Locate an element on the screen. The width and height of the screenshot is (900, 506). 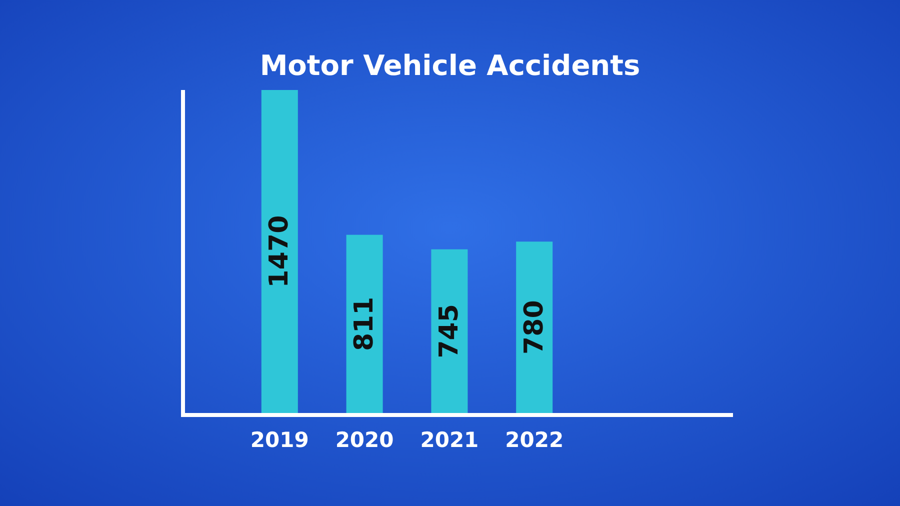
x-tick-label: 2020 is located at coordinates (364, 440).